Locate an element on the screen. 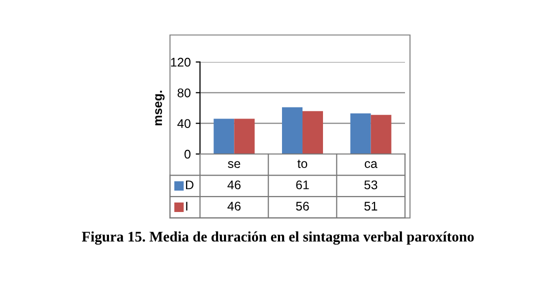 The height and width of the screenshot is (294, 557). data-label: 61 is located at coordinates (302, 185).